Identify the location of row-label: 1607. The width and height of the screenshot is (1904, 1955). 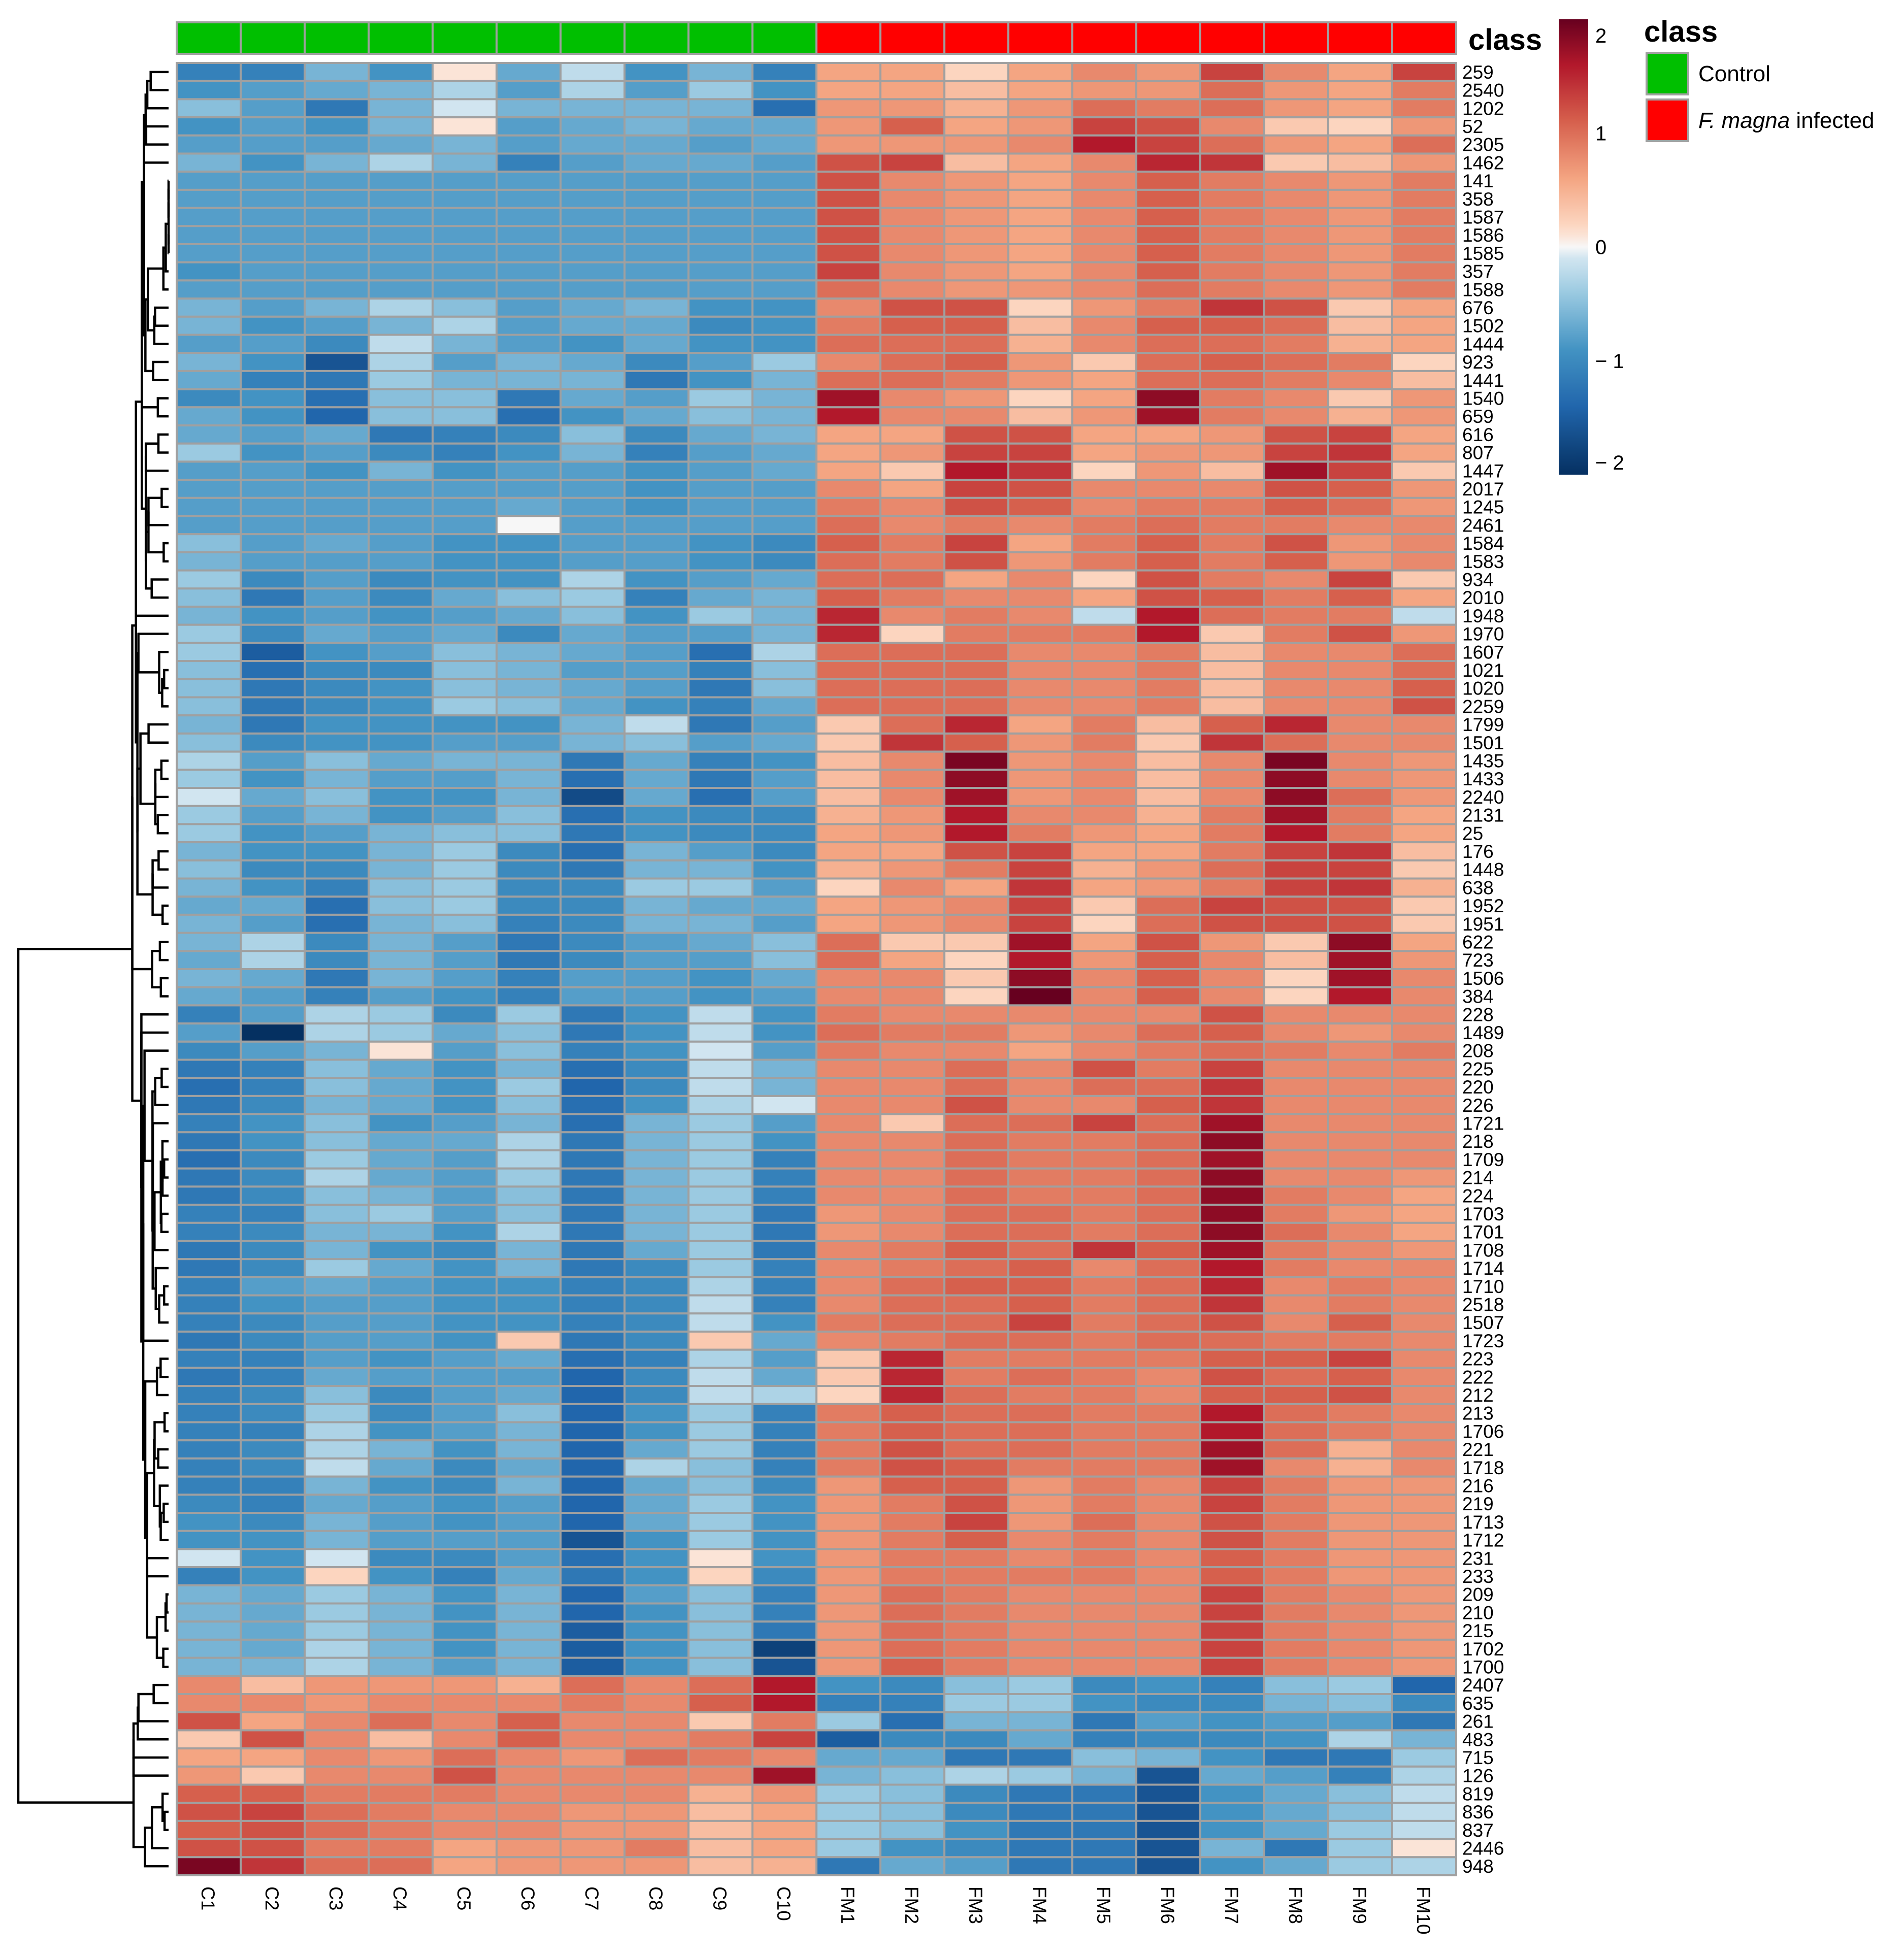
(1483, 652).